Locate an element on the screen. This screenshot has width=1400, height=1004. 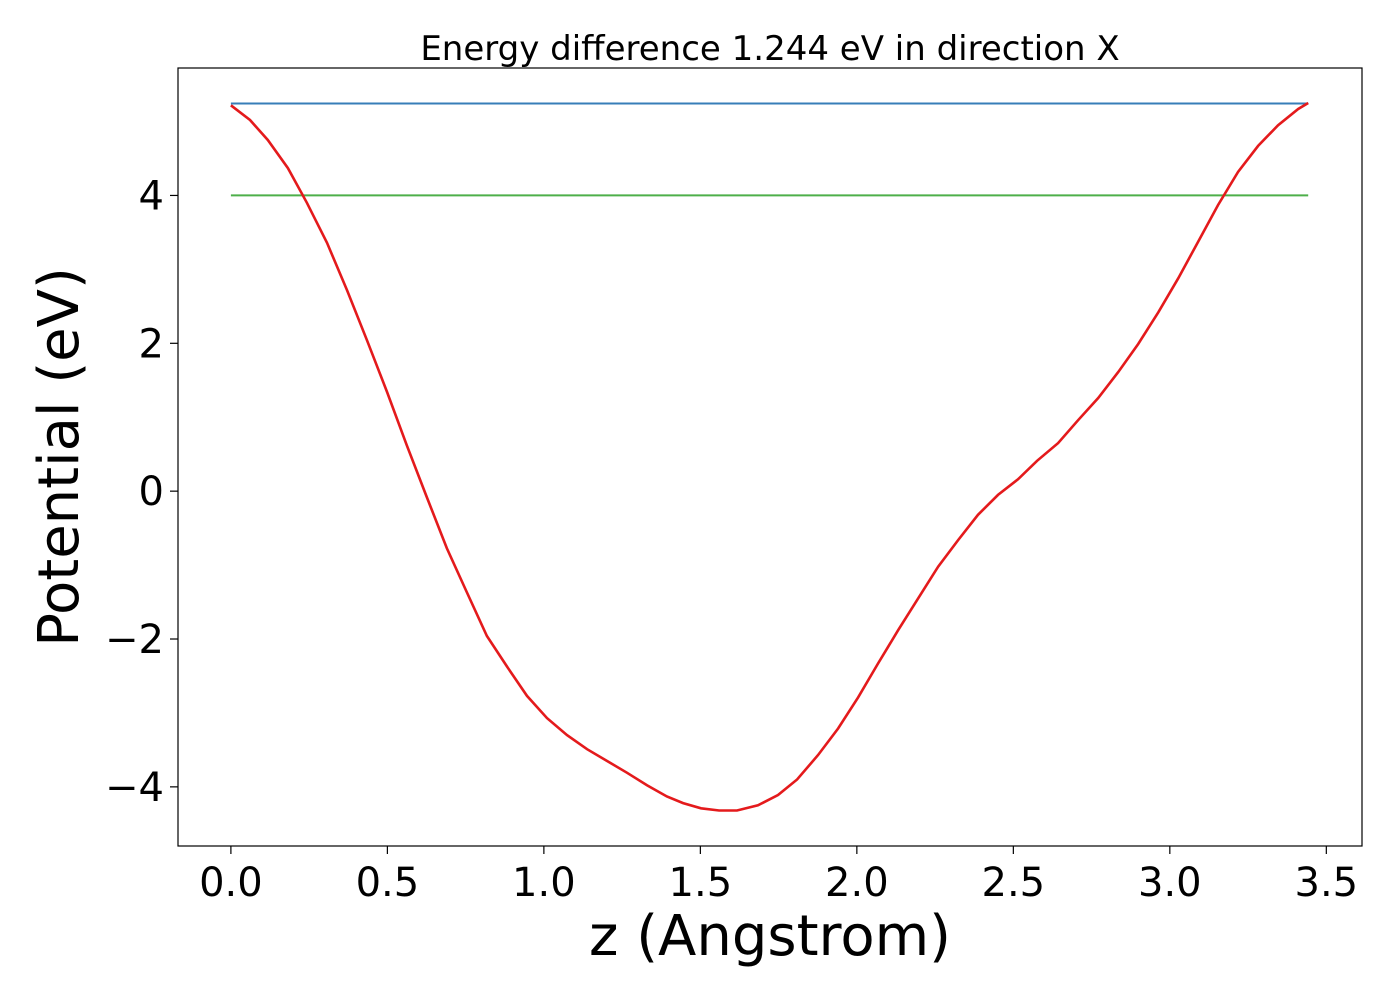
x-tick-label: 3.0 is located at coordinates (1170, 883).